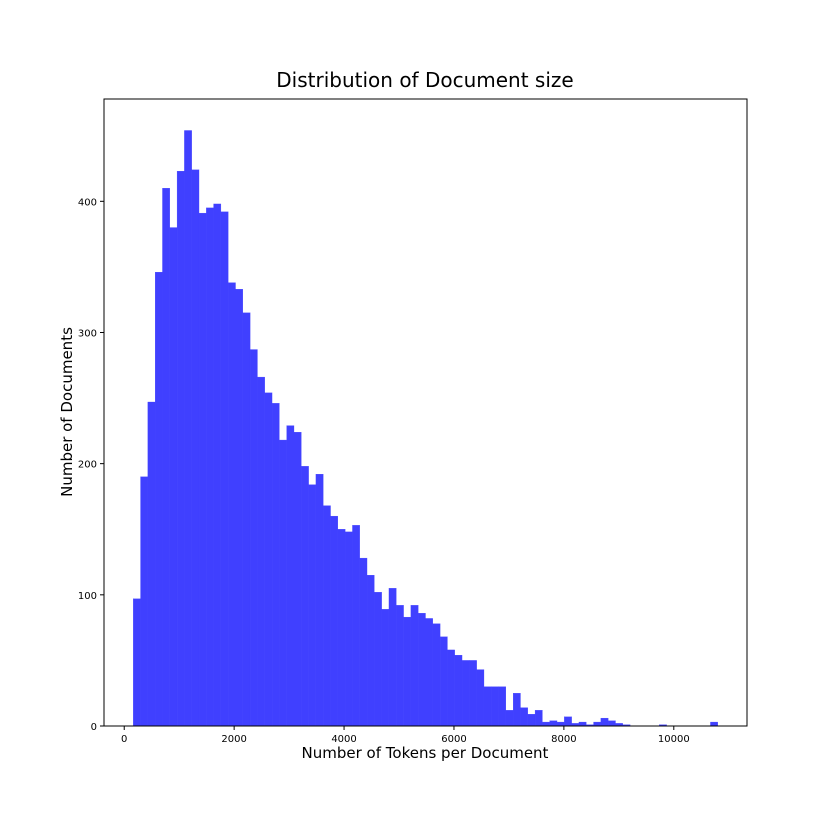 The image size is (830, 830). Describe the element at coordinates (67, 412) in the screenshot. I see `y-axis-label: Number of Documents` at that location.